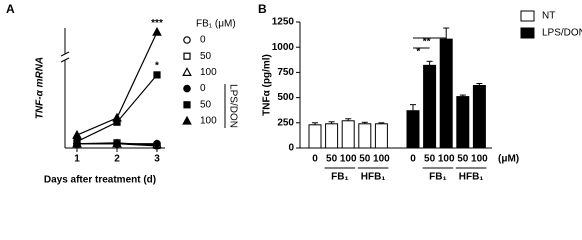 This screenshot has width=582, height=240. I want to click on legend-label: NT, so click(548, 16).